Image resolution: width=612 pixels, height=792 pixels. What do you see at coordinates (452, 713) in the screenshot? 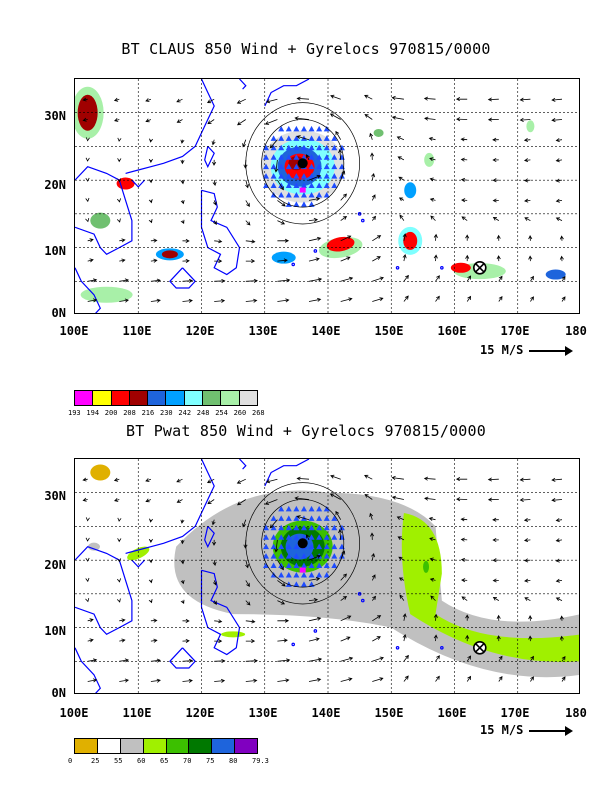
I see `panel2-xtick-6: 160E` at bounding box center [452, 713].